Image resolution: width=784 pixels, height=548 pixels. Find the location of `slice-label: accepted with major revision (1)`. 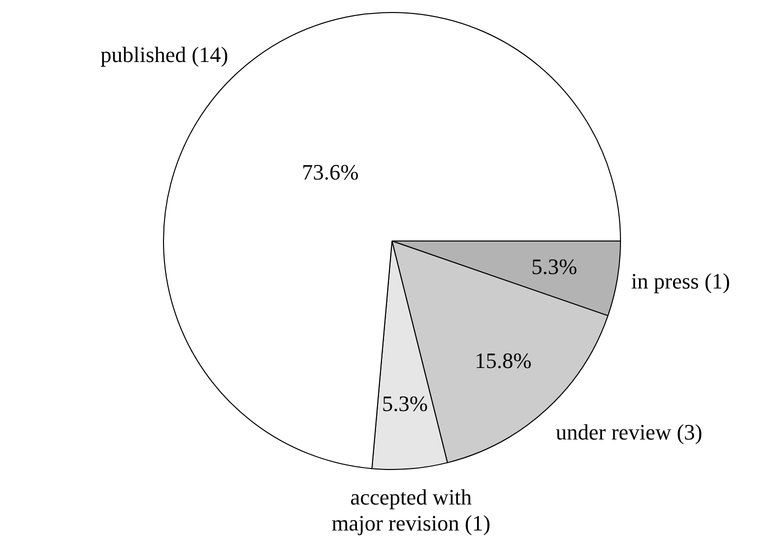

slice-label: accepted with major revision (1) is located at coordinates (411, 510).